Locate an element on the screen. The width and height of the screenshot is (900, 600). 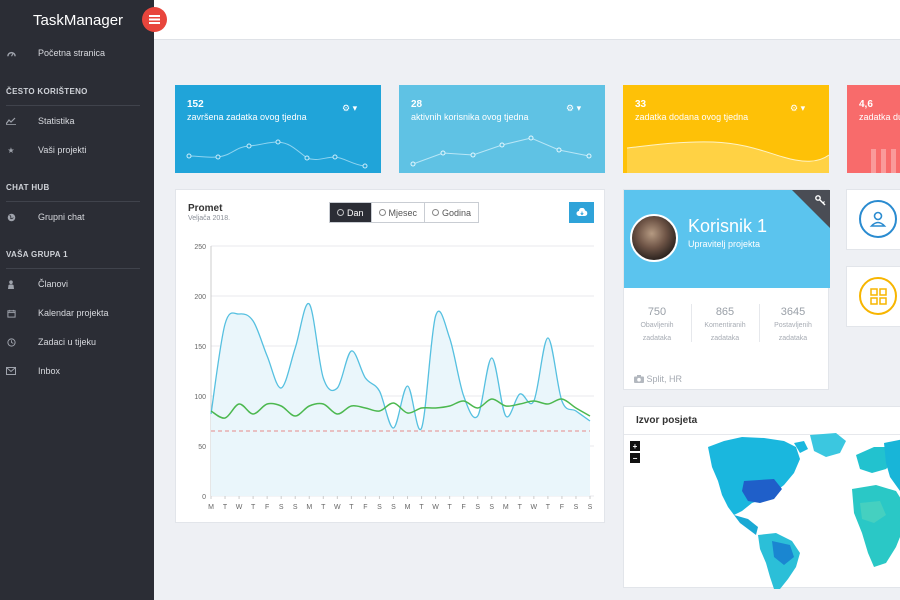
stat-label: zadatka du is located at coordinates (879, 117).